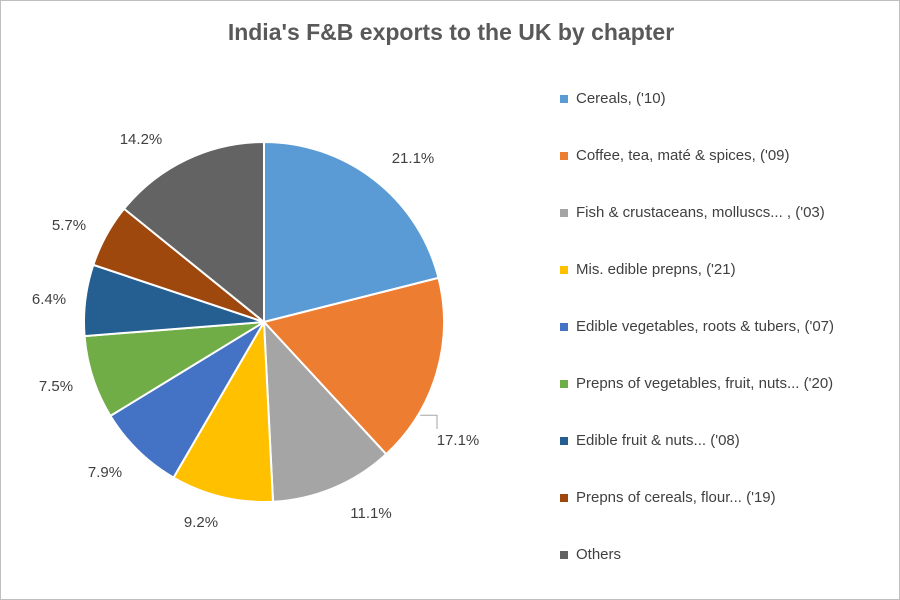 Image resolution: width=900 pixels, height=600 pixels. What do you see at coordinates (370, 513) in the screenshot?
I see `data-label: 11.1%` at bounding box center [370, 513].